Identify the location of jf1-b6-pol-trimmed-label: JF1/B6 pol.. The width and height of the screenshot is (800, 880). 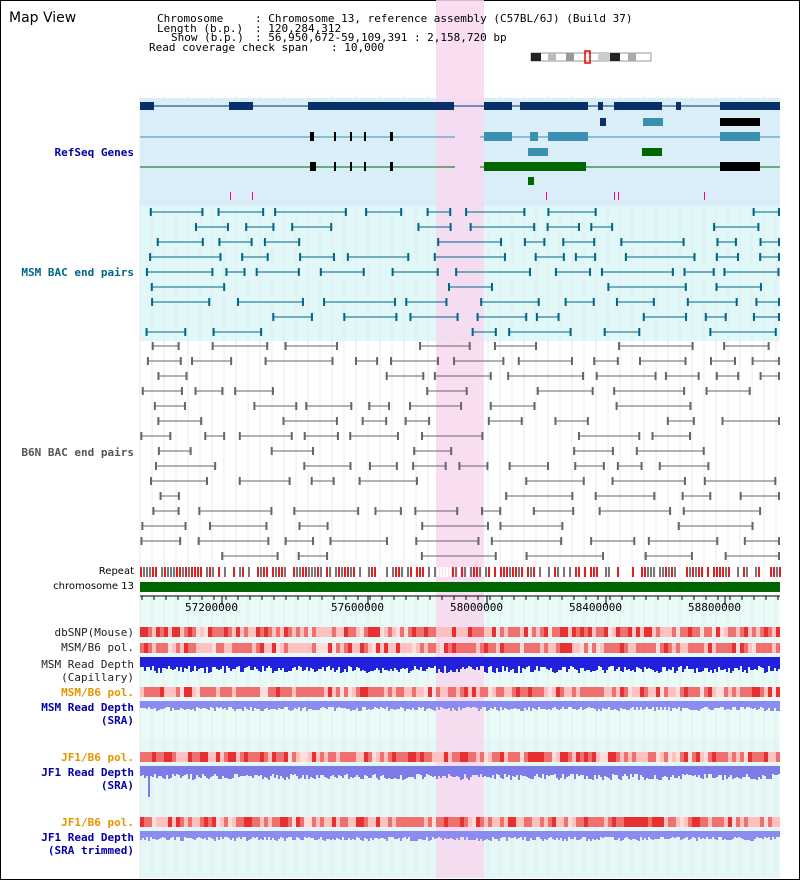
(97, 822).